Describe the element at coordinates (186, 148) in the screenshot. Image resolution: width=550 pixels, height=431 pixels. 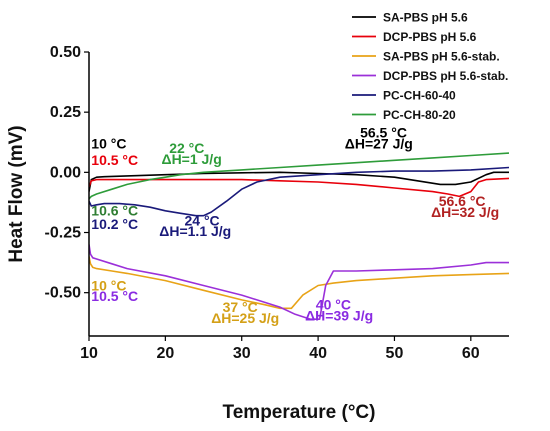
I see `annotation-label-2: 22 °C` at that location.